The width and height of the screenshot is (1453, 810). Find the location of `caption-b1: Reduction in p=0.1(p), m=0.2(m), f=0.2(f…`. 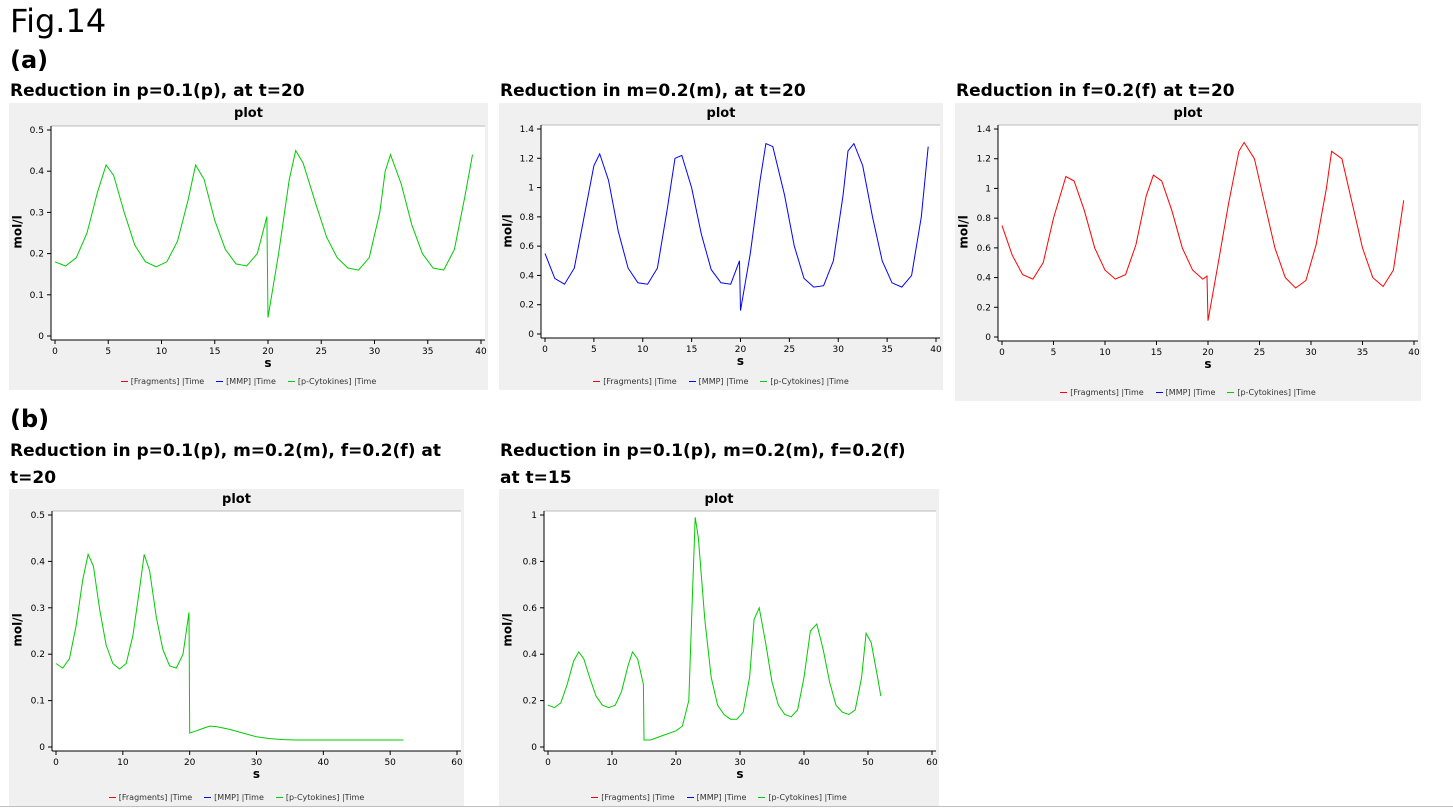

caption-b1: Reduction in p=0.1(p), m=0.2(m), f=0.2(f… is located at coordinates (225, 464).